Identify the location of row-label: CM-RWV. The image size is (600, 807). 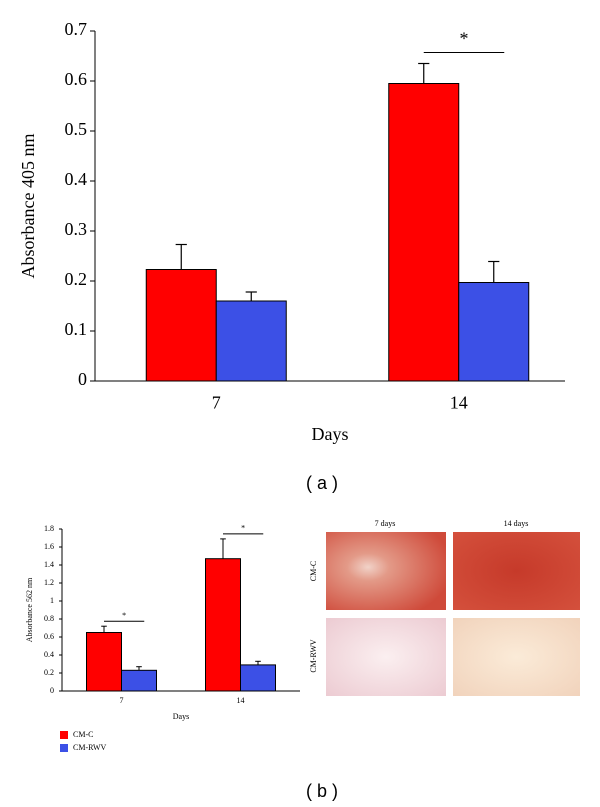
(313, 656).